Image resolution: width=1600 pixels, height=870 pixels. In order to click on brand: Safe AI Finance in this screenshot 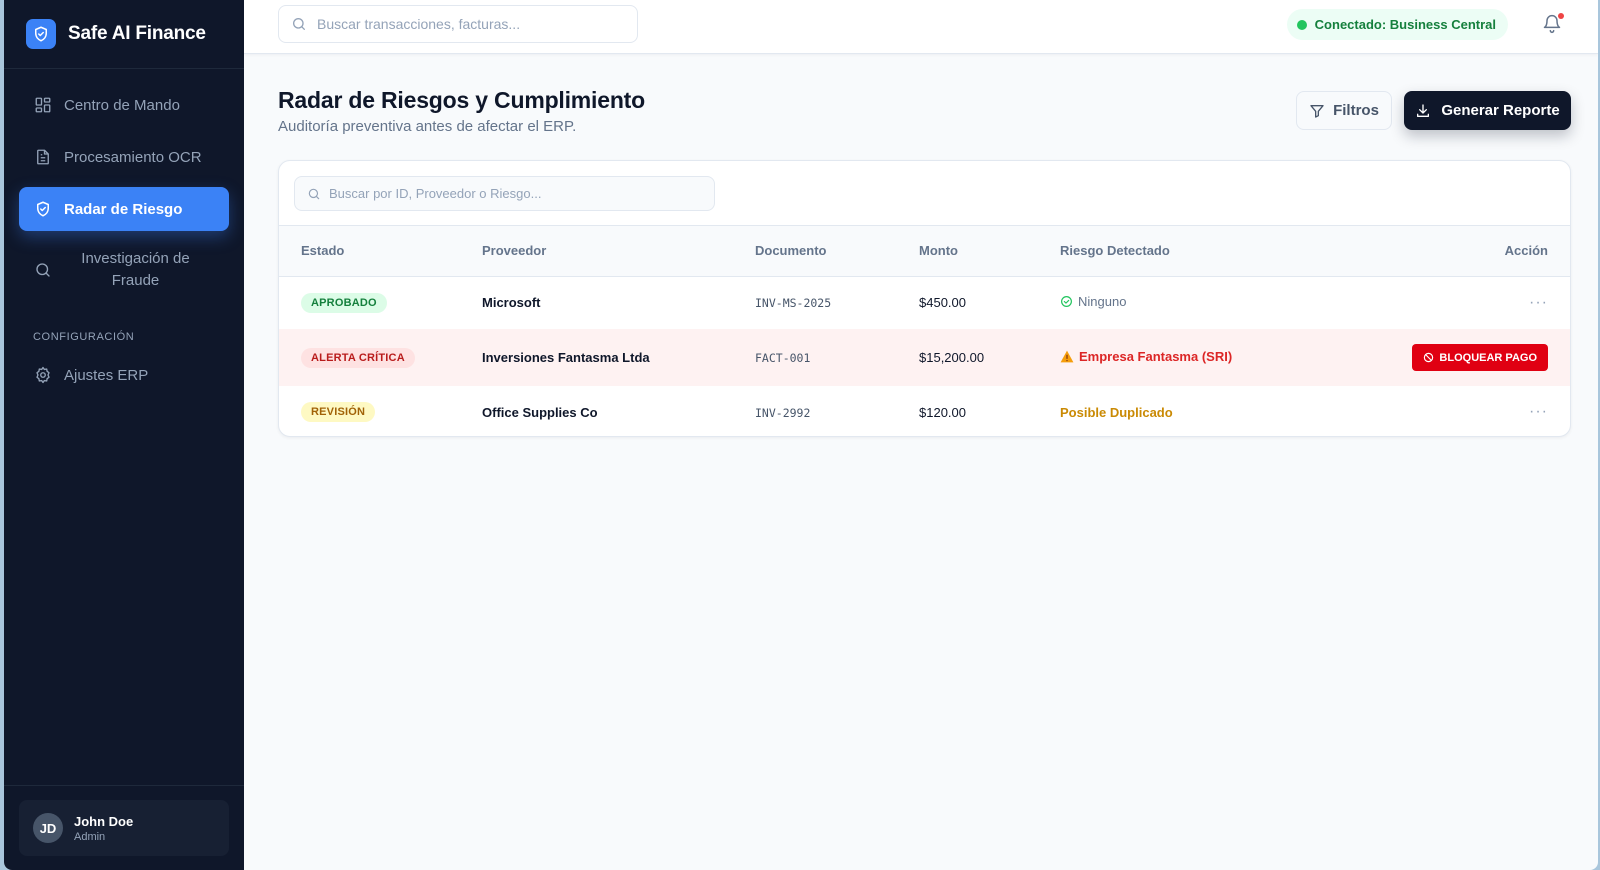, I will do `click(124, 34)`.